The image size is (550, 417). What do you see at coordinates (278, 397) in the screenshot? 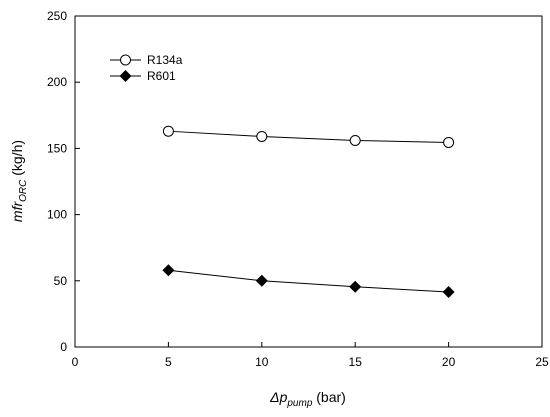
I see `x-axis-title-main: Δp` at bounding box center [278, 397].